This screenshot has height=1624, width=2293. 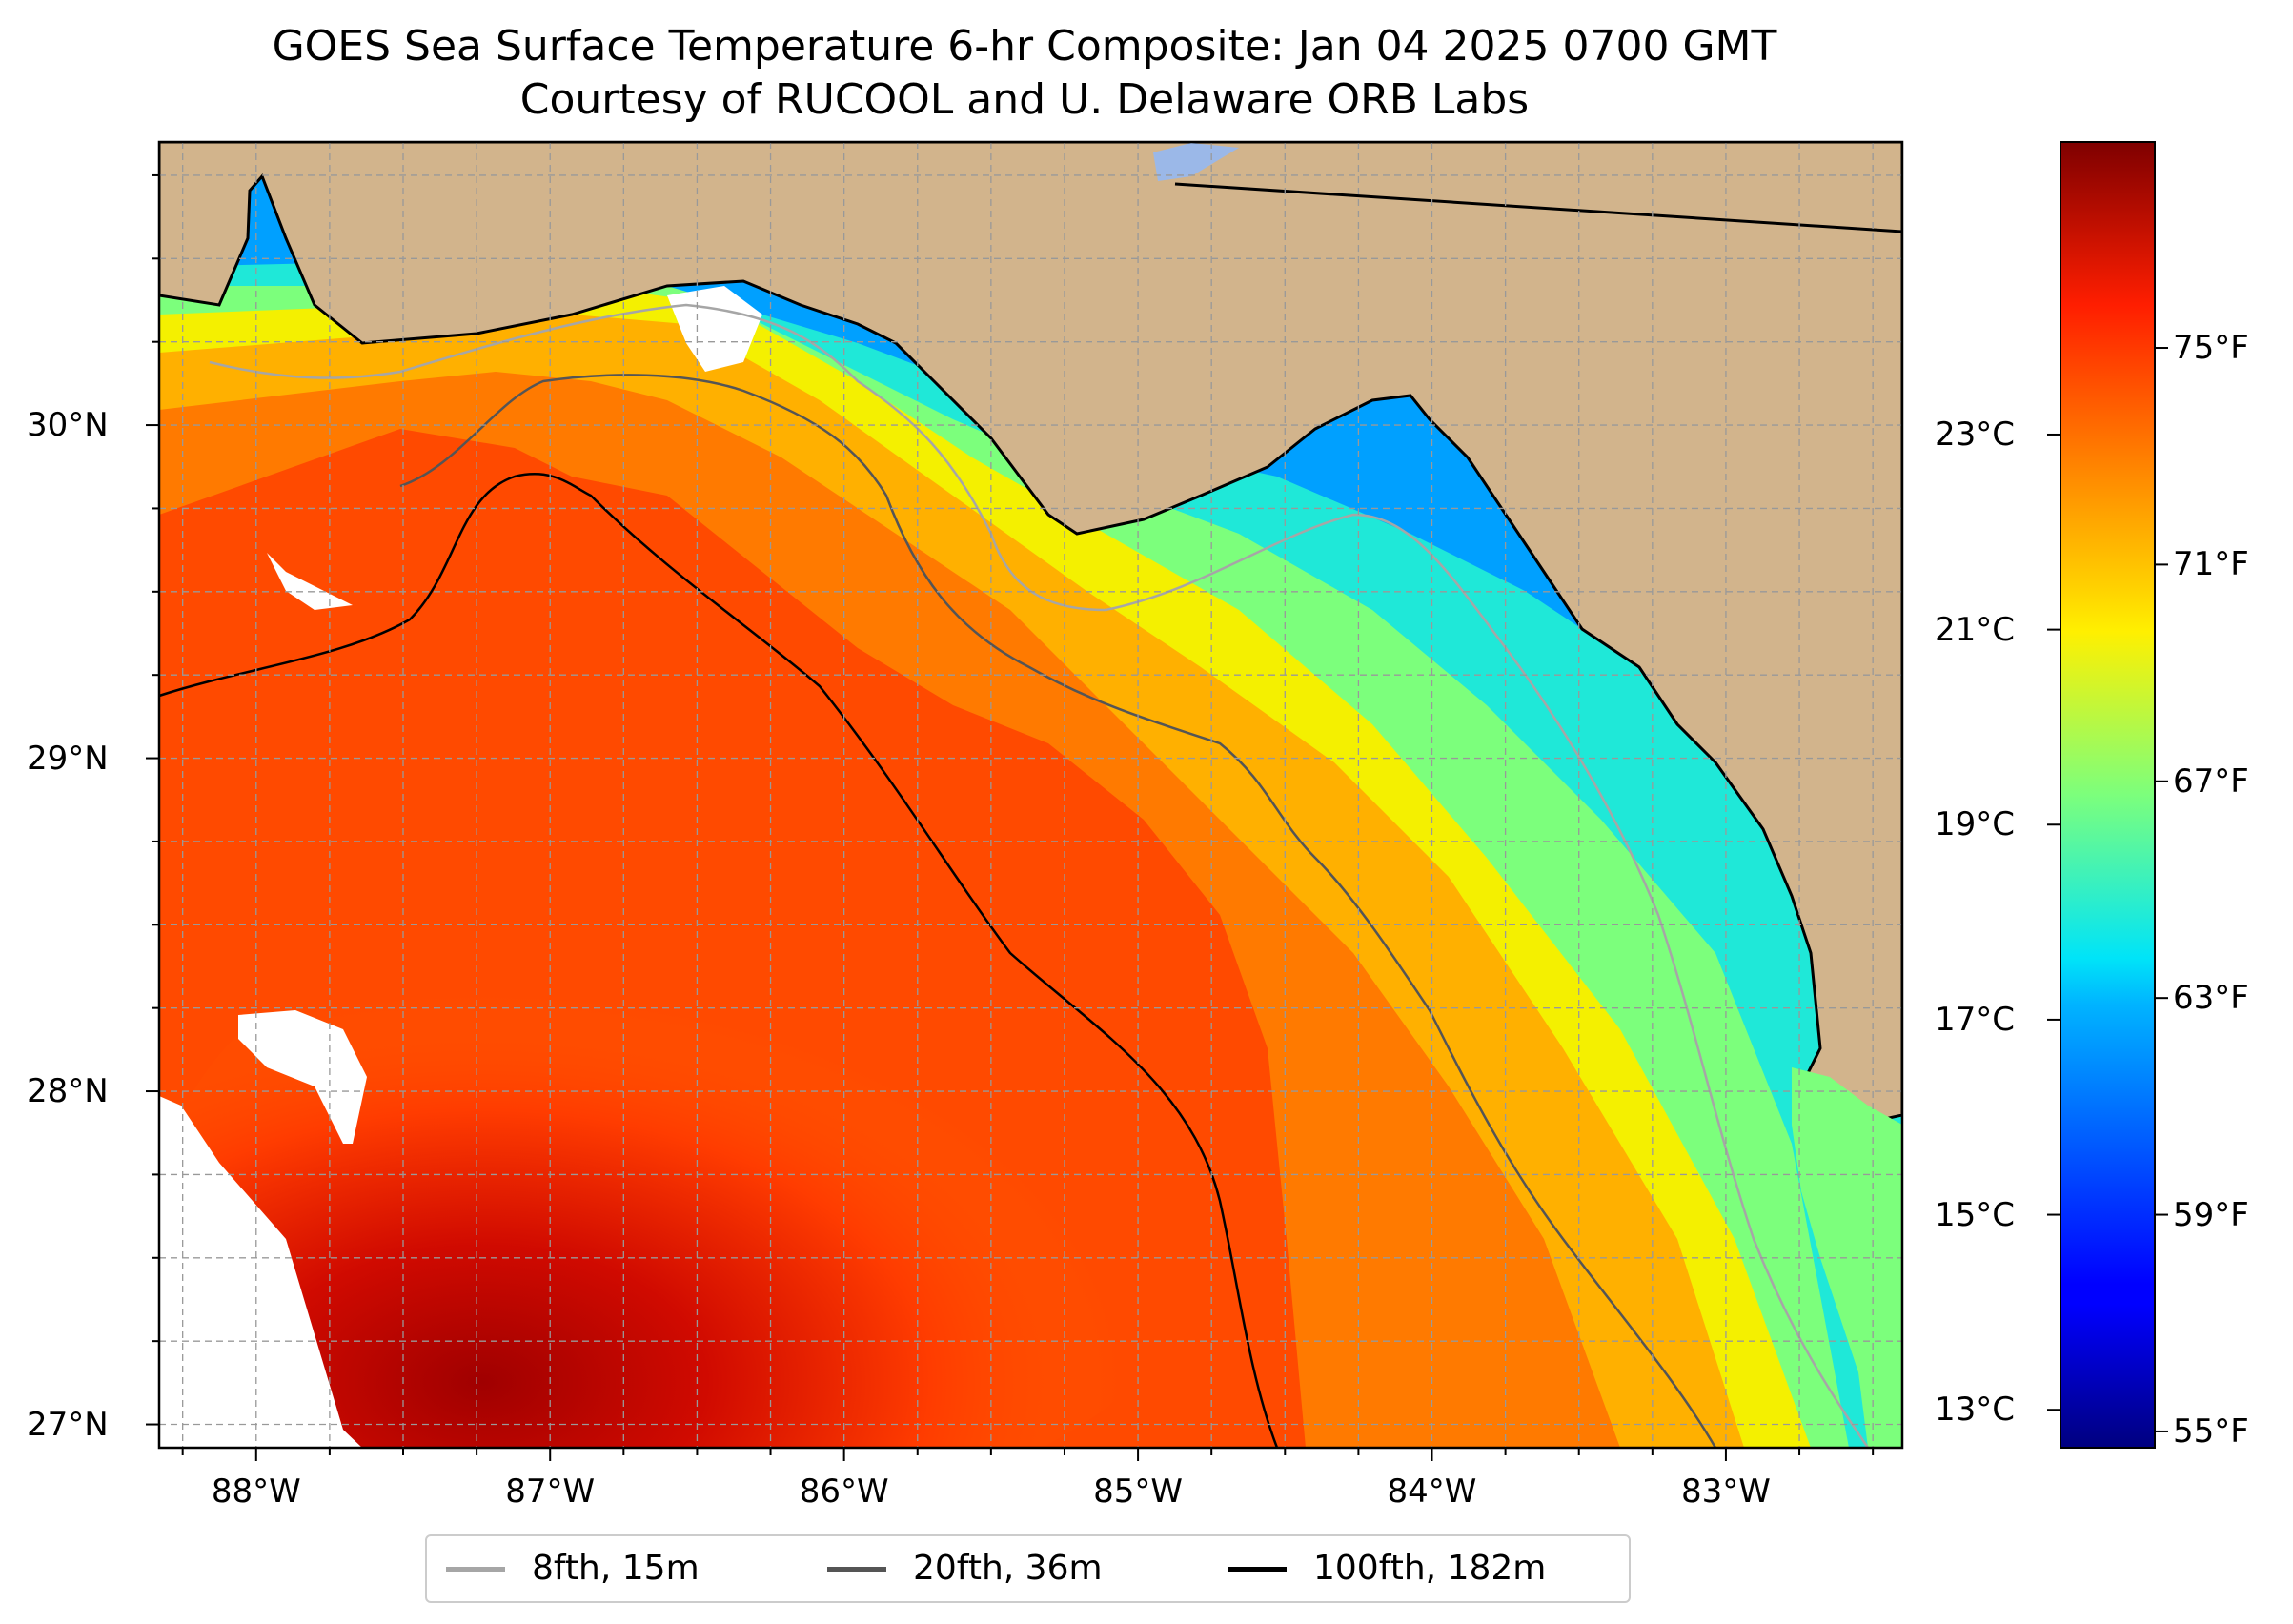 I want to click on colorbar-fahrenheit-label: 59°F, so click(x=2211, y=1214).